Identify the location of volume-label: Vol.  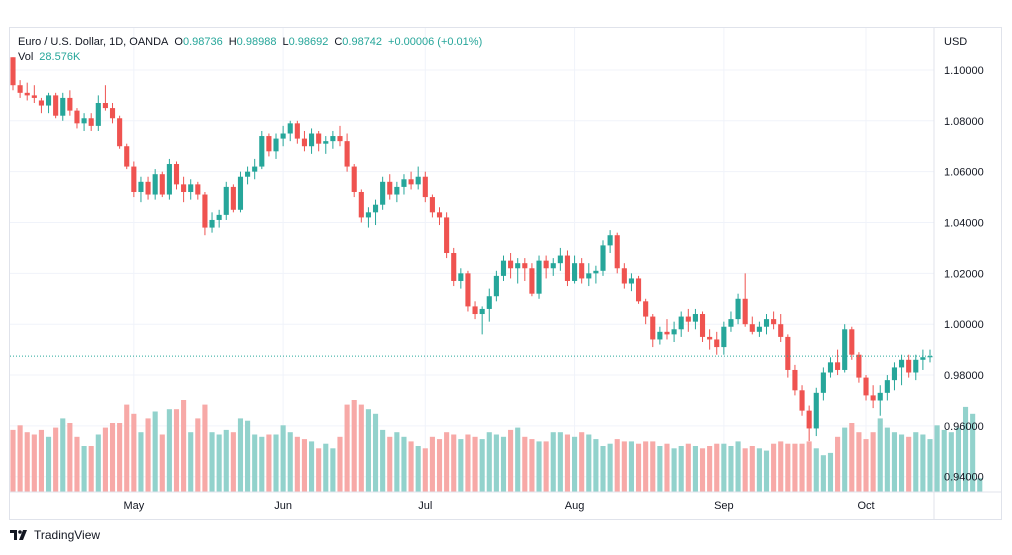
(26, 57).